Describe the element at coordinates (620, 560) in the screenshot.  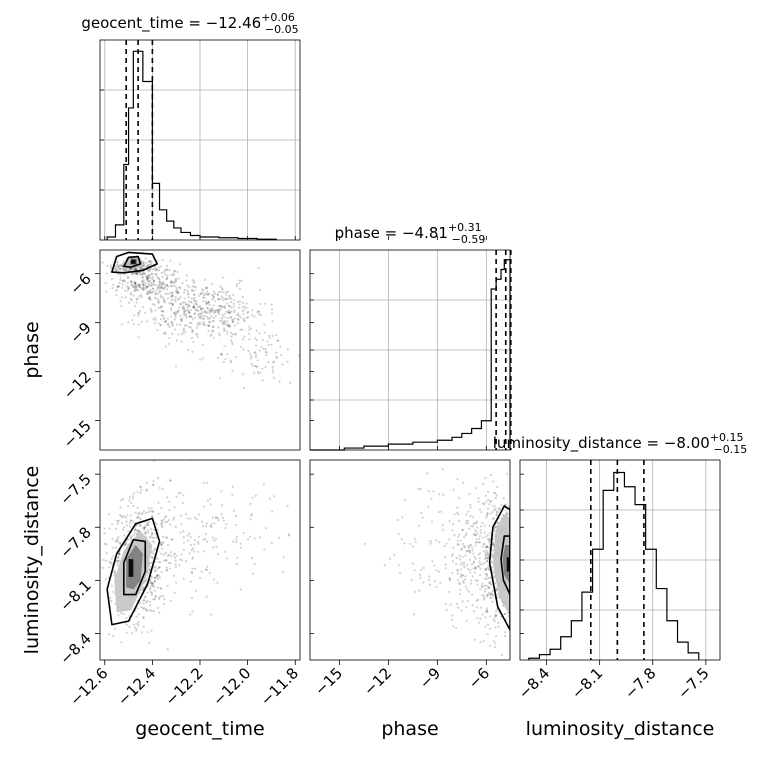
I see `hist-panel-luminosity-distance` at that location.